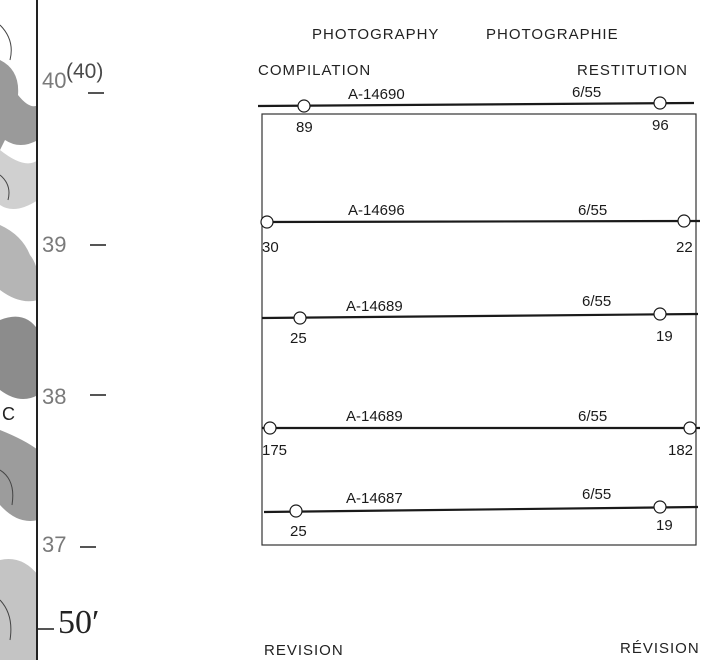 Image resolution: width=728 pixels, height=660 pixels. Describe the element at coordinates (304, 650) in the screenshot. I see `revision-heading-en: REVISION` at that location.